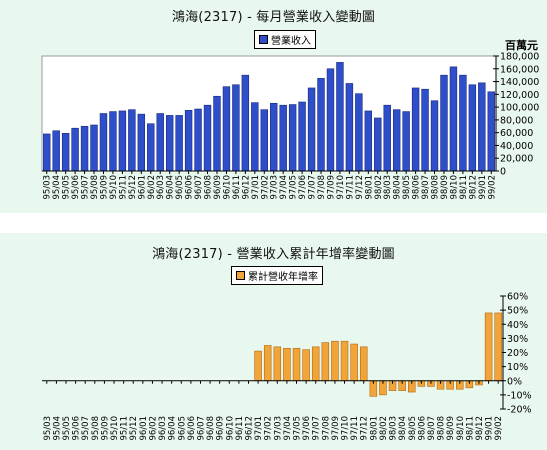  Describe the element at coordinates (516, 120) in the screenshot. I see `revenue-y-tick-label: 80,000` at that location.